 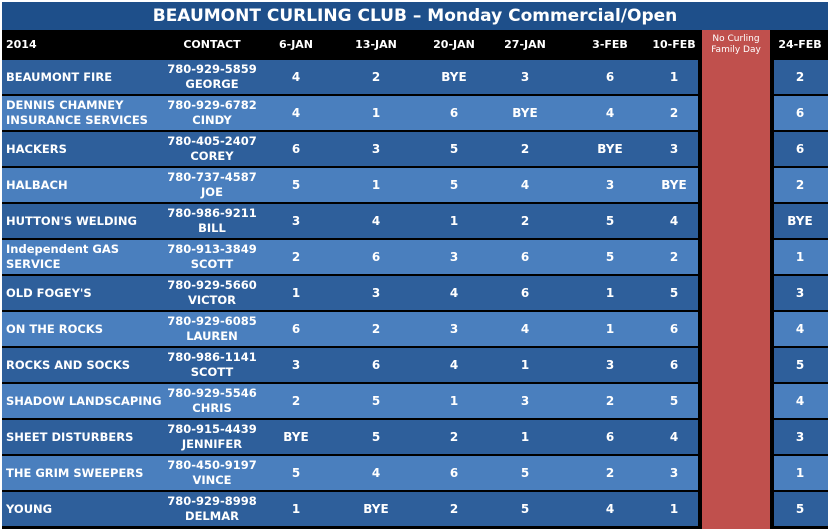 I want to click on contact-cell: 780-405-2407 COREY, so click(x=212, y=149).